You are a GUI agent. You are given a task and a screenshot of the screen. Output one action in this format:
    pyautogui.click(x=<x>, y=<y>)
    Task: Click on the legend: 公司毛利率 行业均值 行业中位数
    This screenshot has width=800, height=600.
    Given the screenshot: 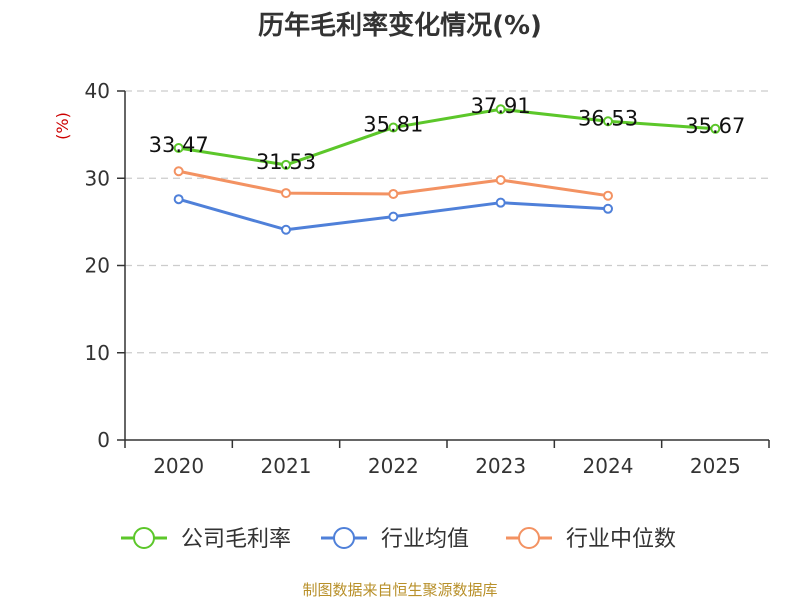 What is the action you would take?
    pyautogui.click(x=398, y=539)
    